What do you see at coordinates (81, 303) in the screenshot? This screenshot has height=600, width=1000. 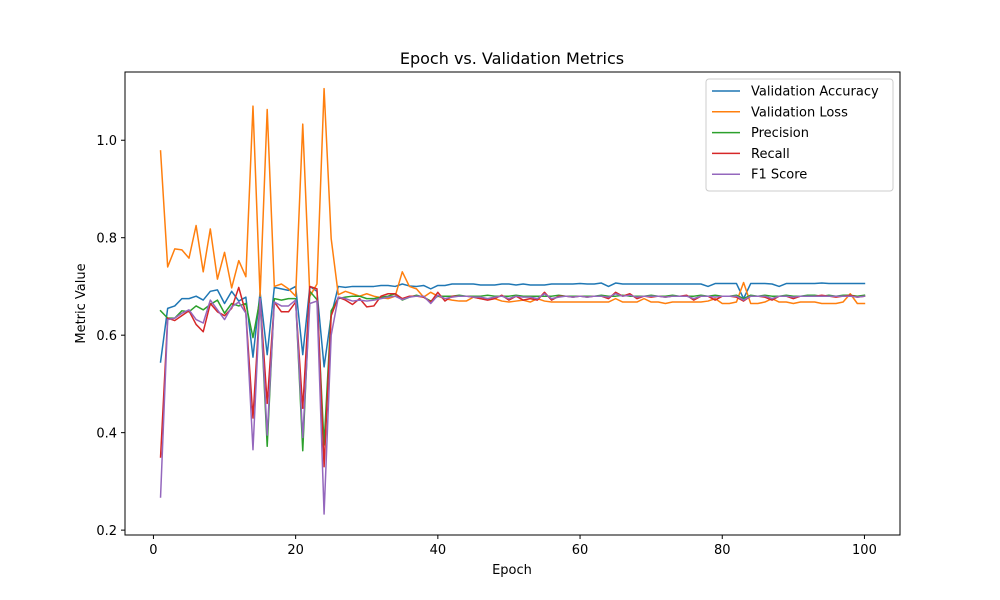 I see `y-axis-title: Metric Value` at bounding box center [81, 303].